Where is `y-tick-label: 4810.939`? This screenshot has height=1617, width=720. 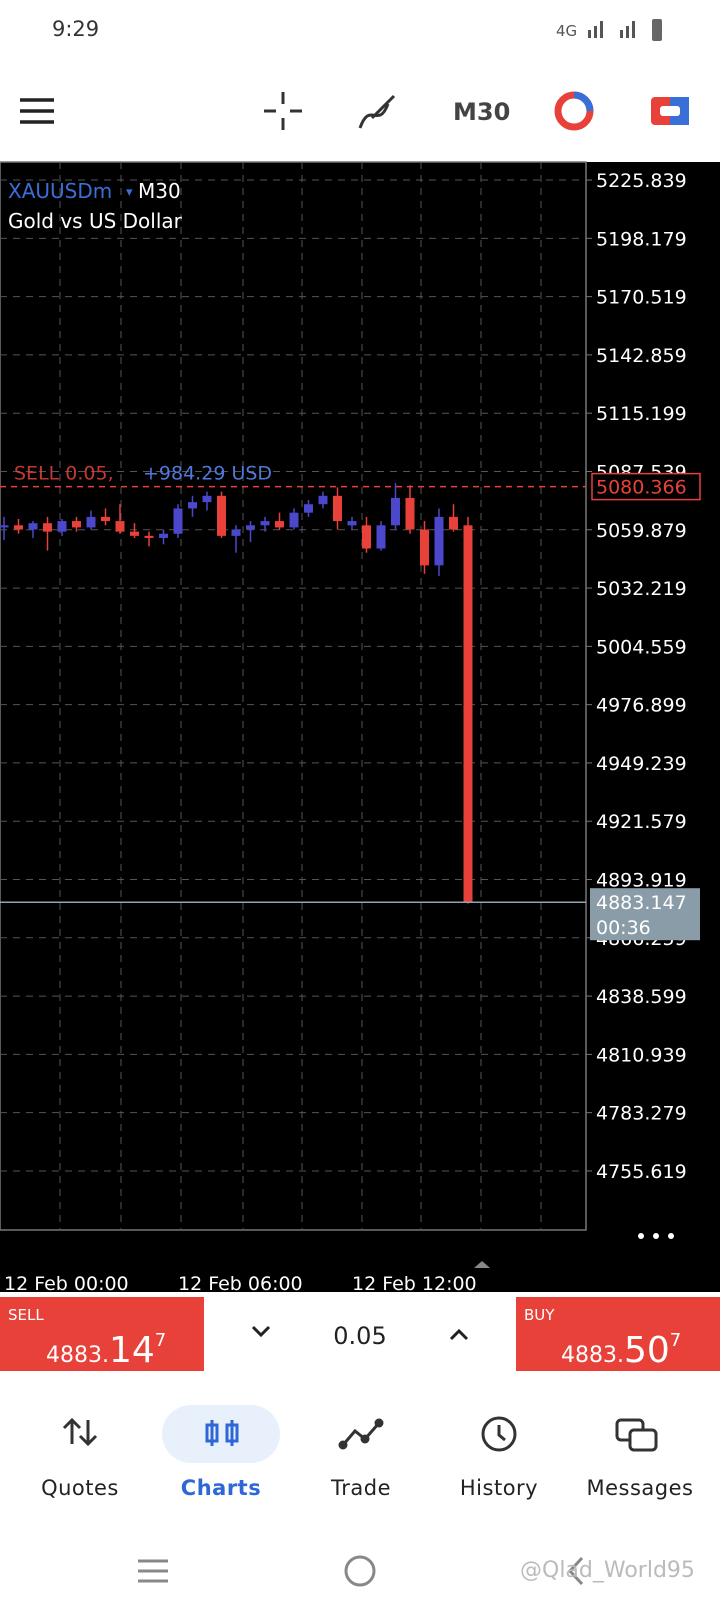 y-tick-label: 4810.939 is located at coordinates (641, 1055).